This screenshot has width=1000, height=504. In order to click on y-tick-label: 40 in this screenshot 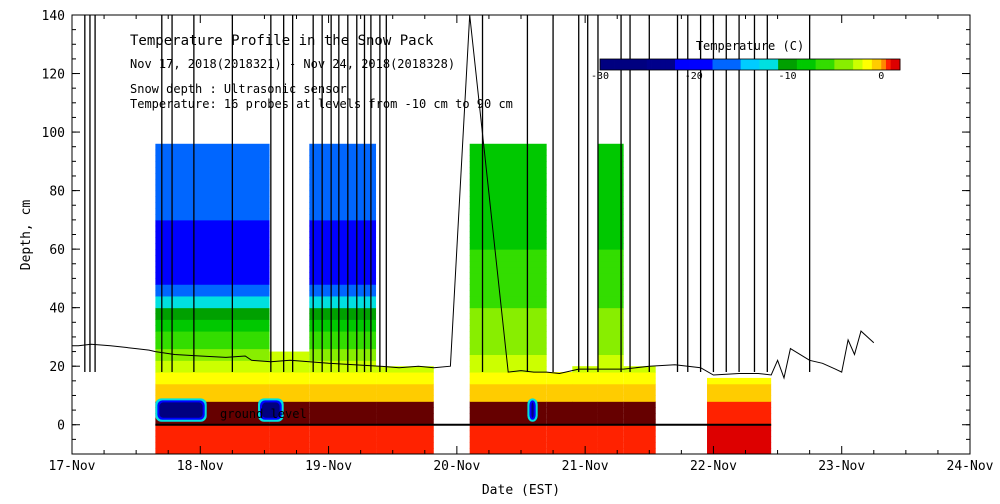, I will do `click(57, 309)`.